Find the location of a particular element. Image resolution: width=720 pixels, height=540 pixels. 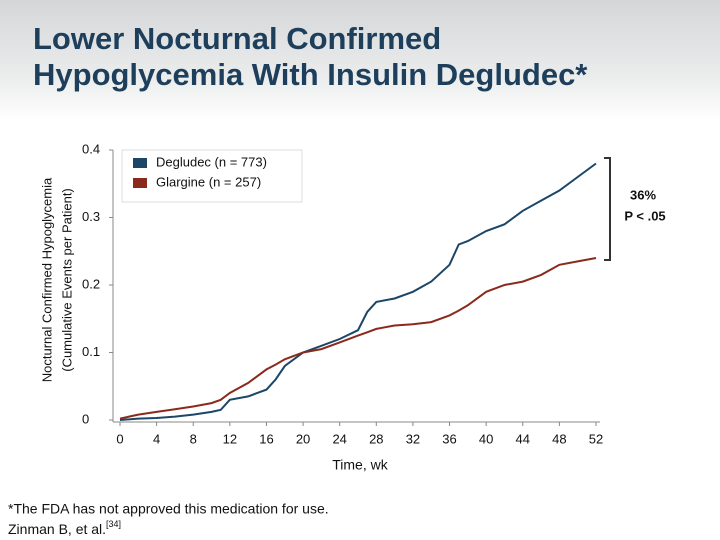

legend-label: Degludec (n = 773) is located at coordinates (211, 161).